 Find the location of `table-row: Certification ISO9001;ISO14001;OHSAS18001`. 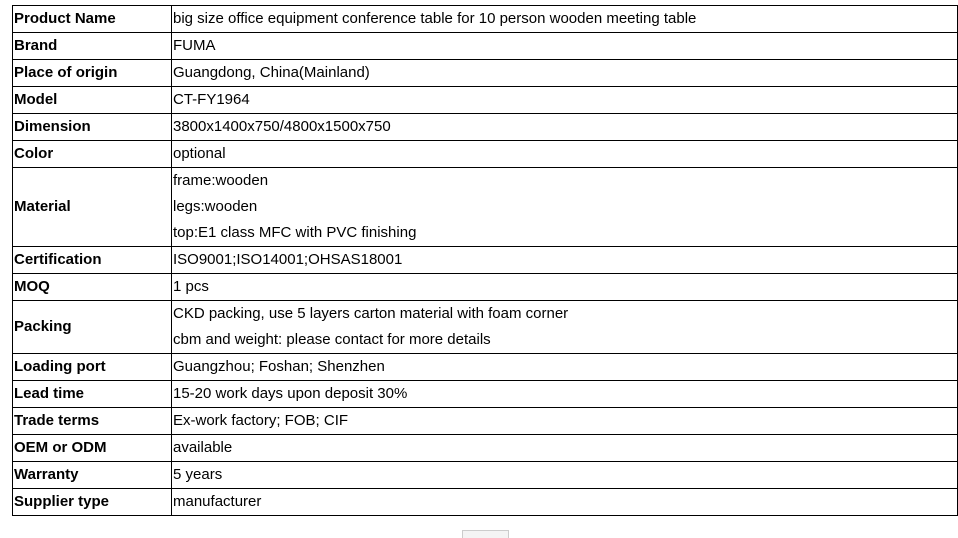

table-row: Certification ISO9001;ISO14001;OHSAS18001 is located at coordinates (485, 260).